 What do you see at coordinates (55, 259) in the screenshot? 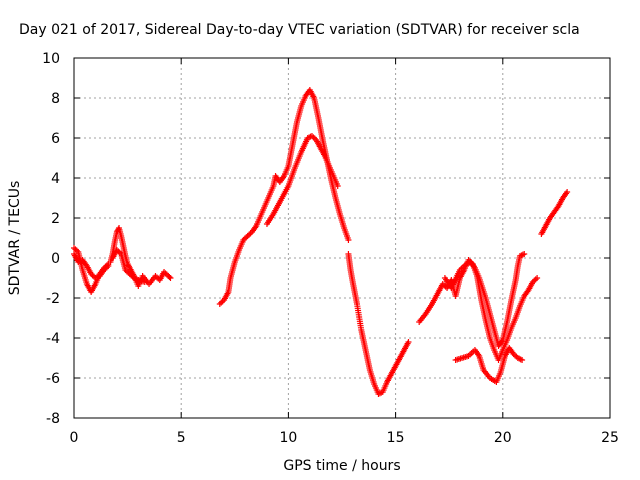
I see `y-tick-label: 0` at bounding box center [55, 259].